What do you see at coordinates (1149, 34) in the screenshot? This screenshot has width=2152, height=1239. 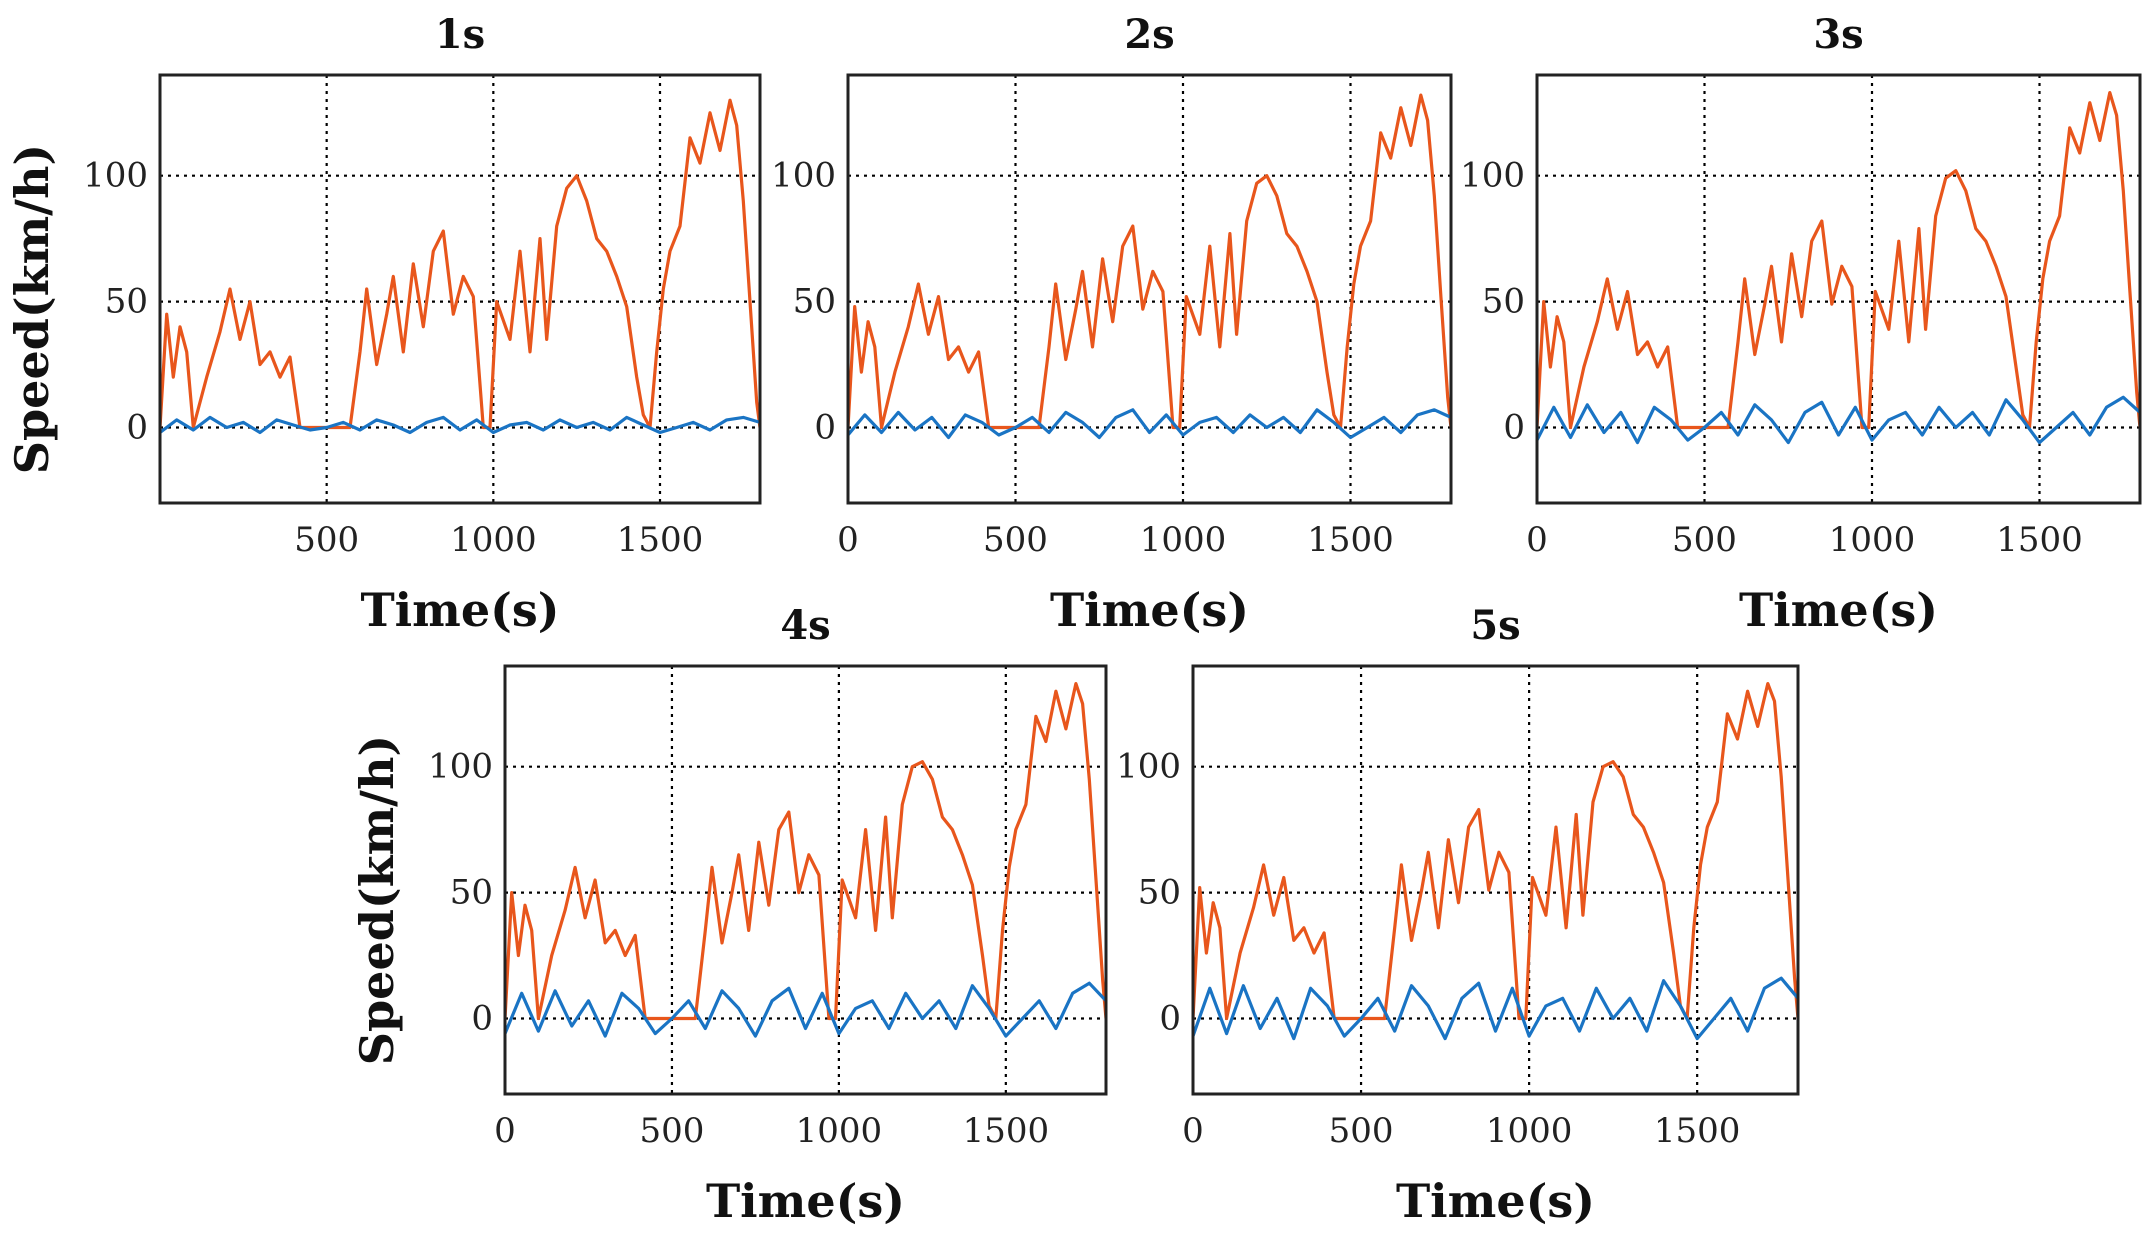 I see `panel-title: 2s` at bounding box center [1149, 34].